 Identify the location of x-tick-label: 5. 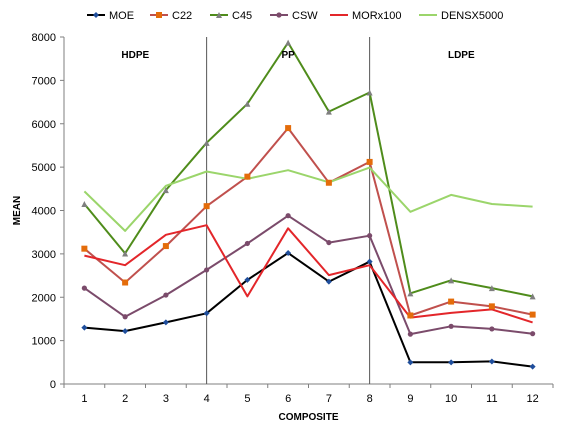
(247, 399).